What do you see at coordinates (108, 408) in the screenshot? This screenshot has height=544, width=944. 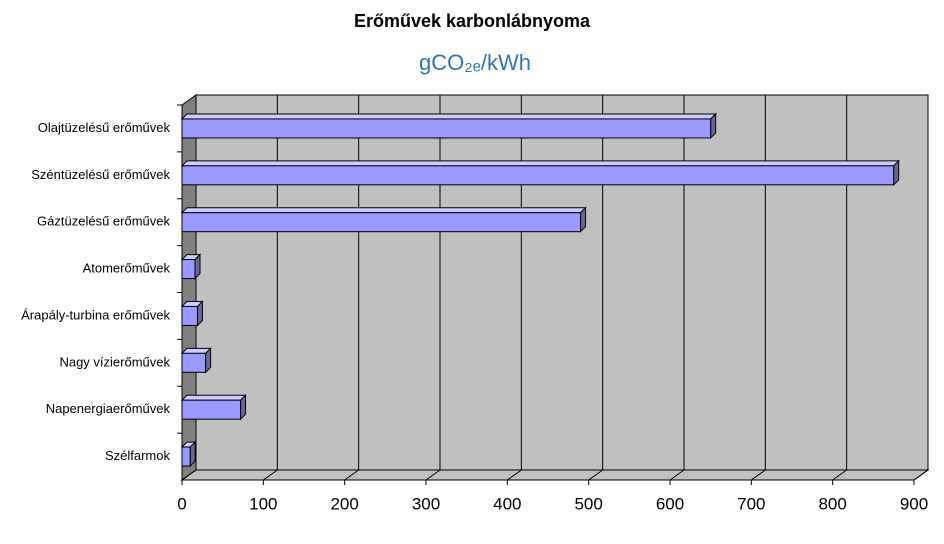 I see `y-tick-label: Napenergiaerőművek` at bounding box center [108, 408].